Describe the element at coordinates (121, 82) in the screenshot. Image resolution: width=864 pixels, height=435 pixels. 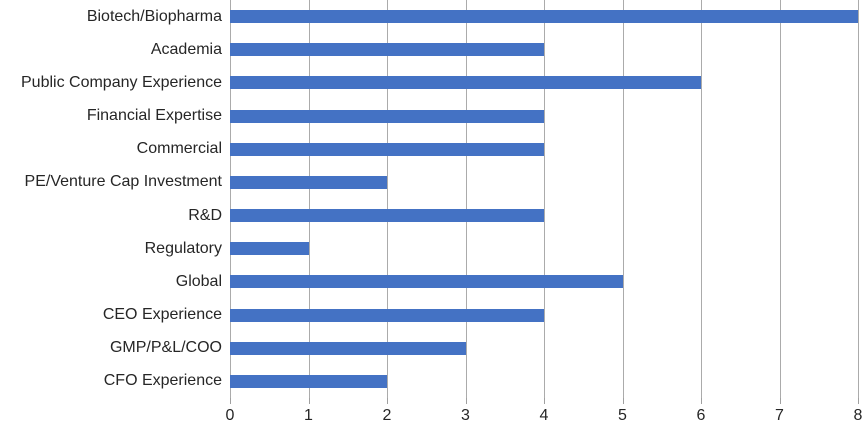
I see `category-label: Public Company Experience` at that location.